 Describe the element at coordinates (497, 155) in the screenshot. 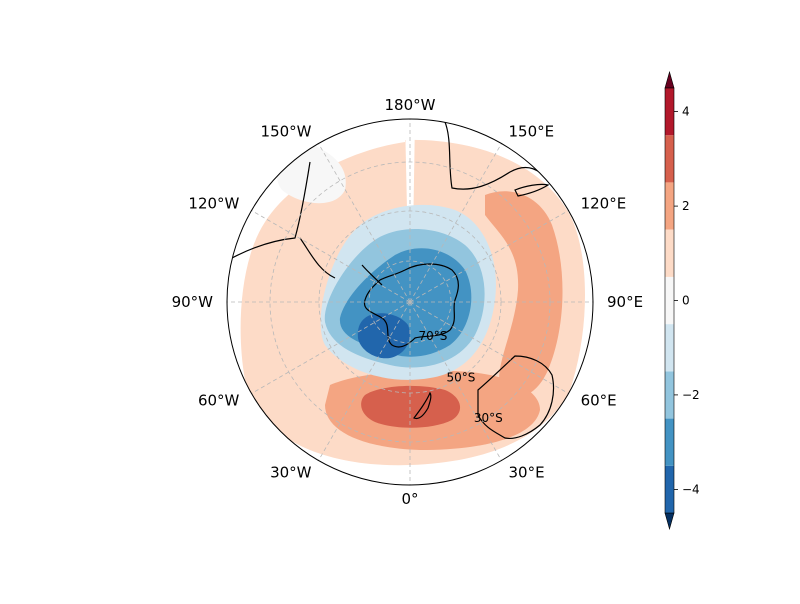

I see `coastline-africa` at that location.